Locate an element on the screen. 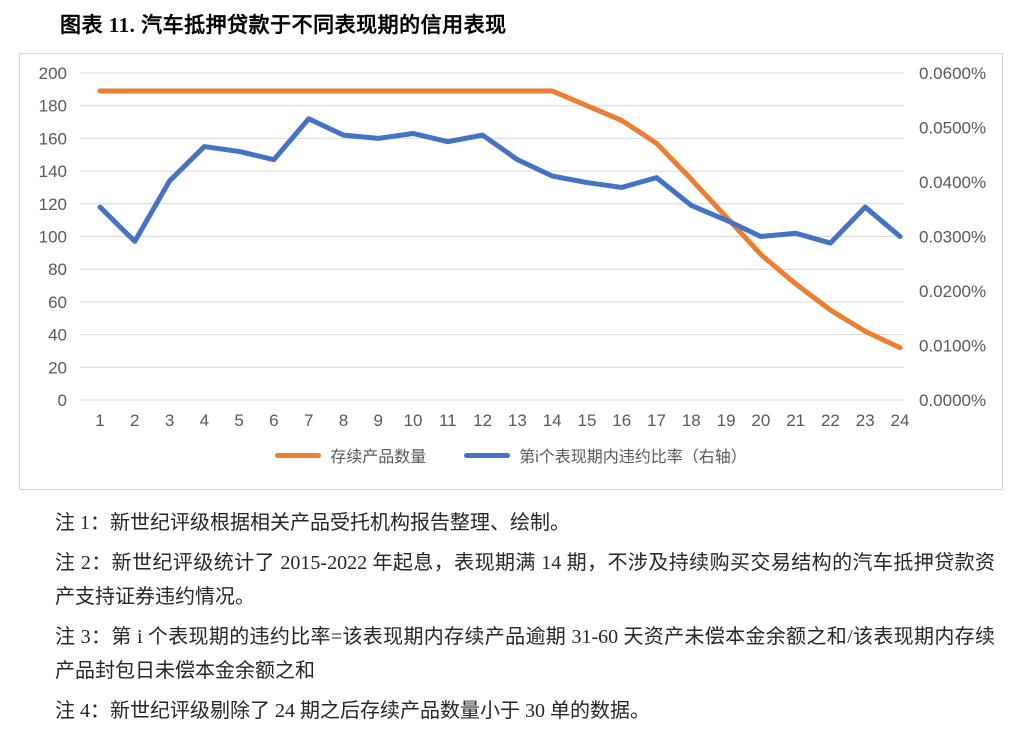 Image resolution: width=1024 pixels, height=734 pixels. x-axis-tick: 17 is located at coordinates (656, 420).